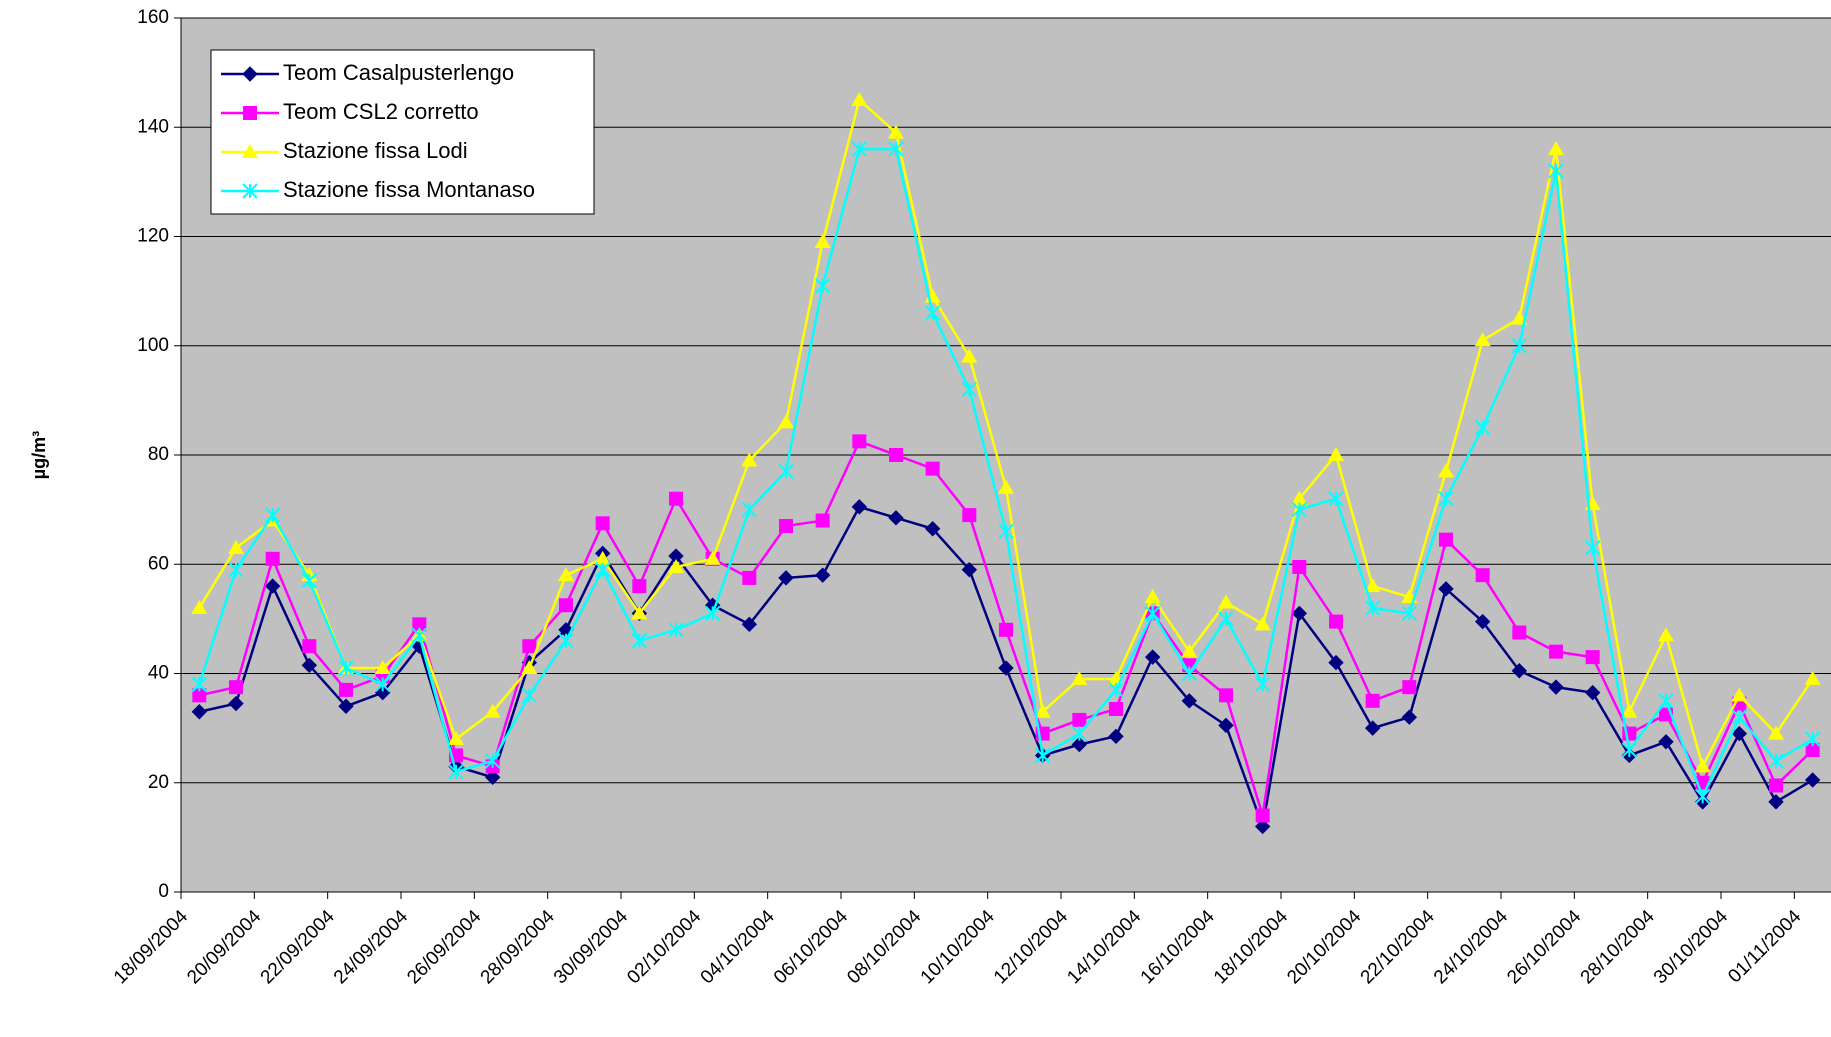 The image size is (1831, 1037). What do you see at coordinates (664, 947) in the screenshot?
I see `x-tick-label: 02/10/2004` at bounding box center [664, 947].